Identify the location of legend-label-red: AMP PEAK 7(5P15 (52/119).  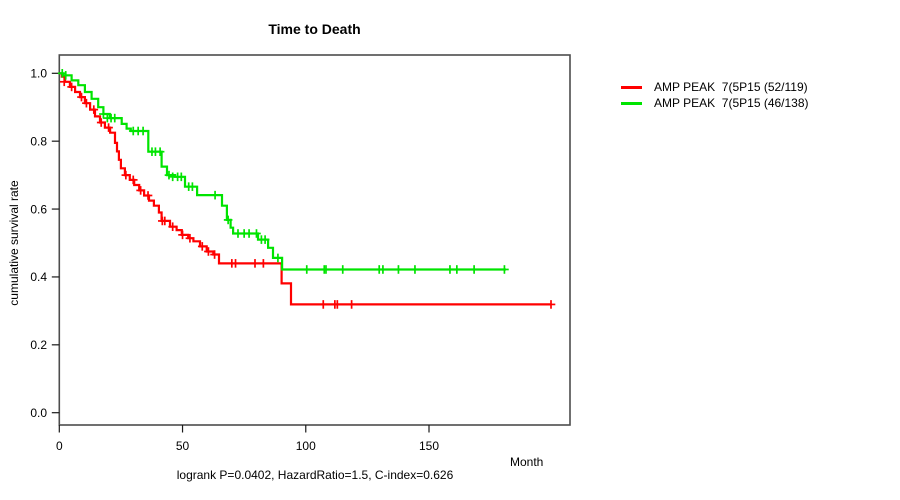
(731, 87).